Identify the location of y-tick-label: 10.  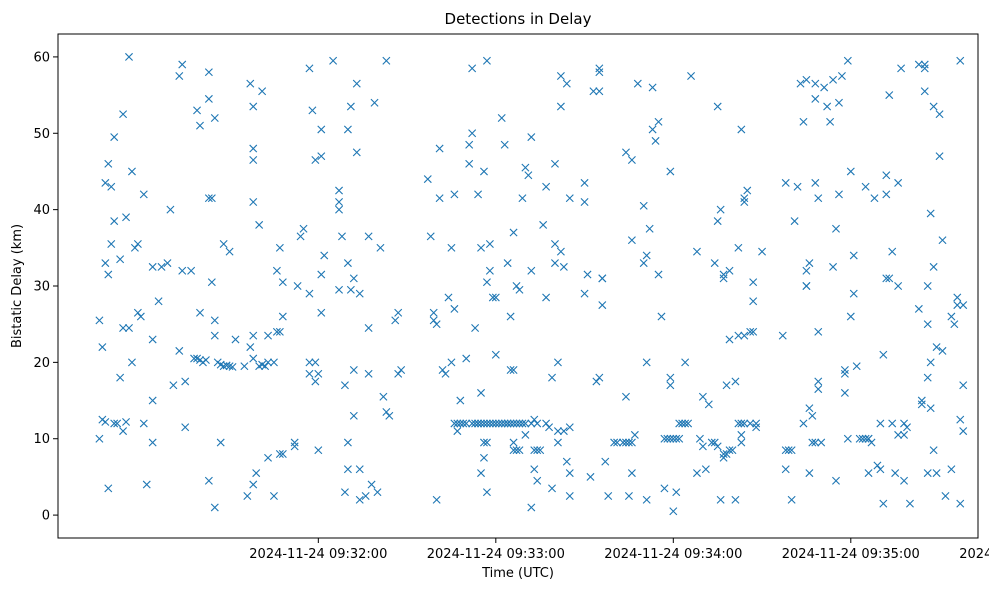
(41, 439).